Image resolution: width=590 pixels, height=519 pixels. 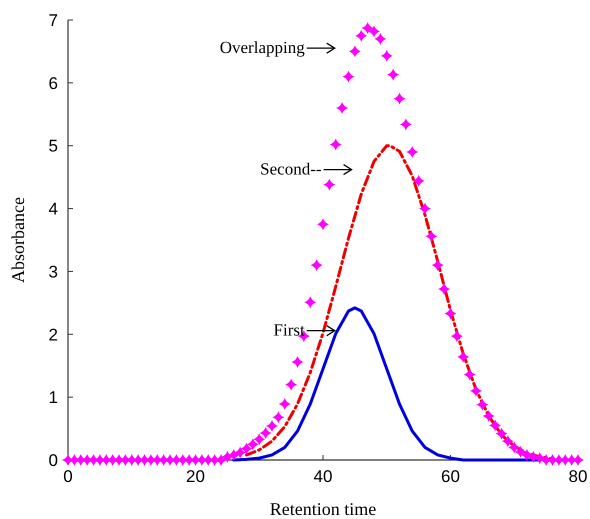 I want to click on annotation: Second--, so click(x=291, y=169).